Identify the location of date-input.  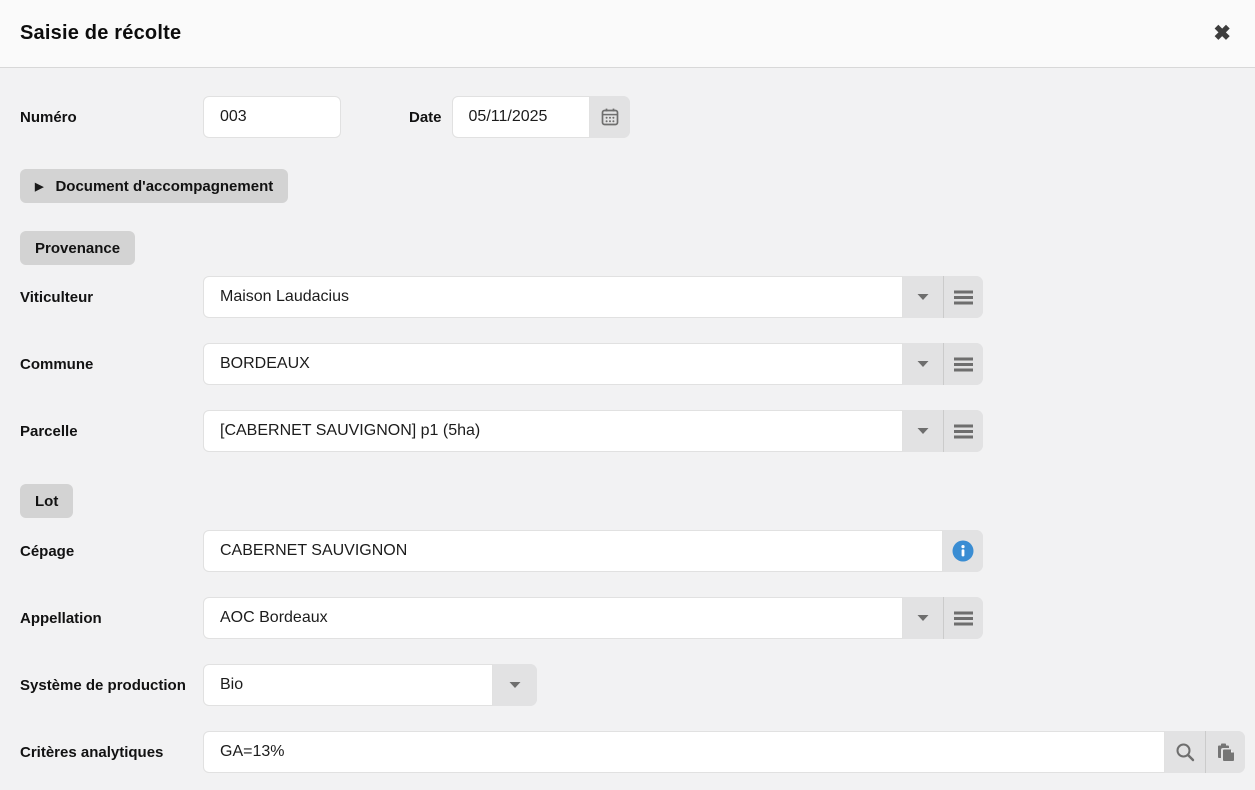
(520, 117).